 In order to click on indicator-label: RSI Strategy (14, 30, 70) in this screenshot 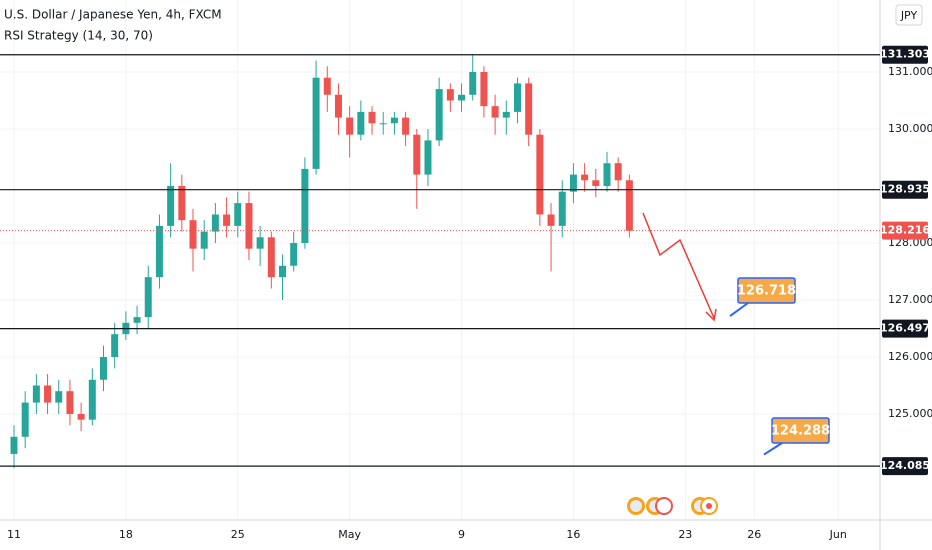, I will do `click(78, 36)`.